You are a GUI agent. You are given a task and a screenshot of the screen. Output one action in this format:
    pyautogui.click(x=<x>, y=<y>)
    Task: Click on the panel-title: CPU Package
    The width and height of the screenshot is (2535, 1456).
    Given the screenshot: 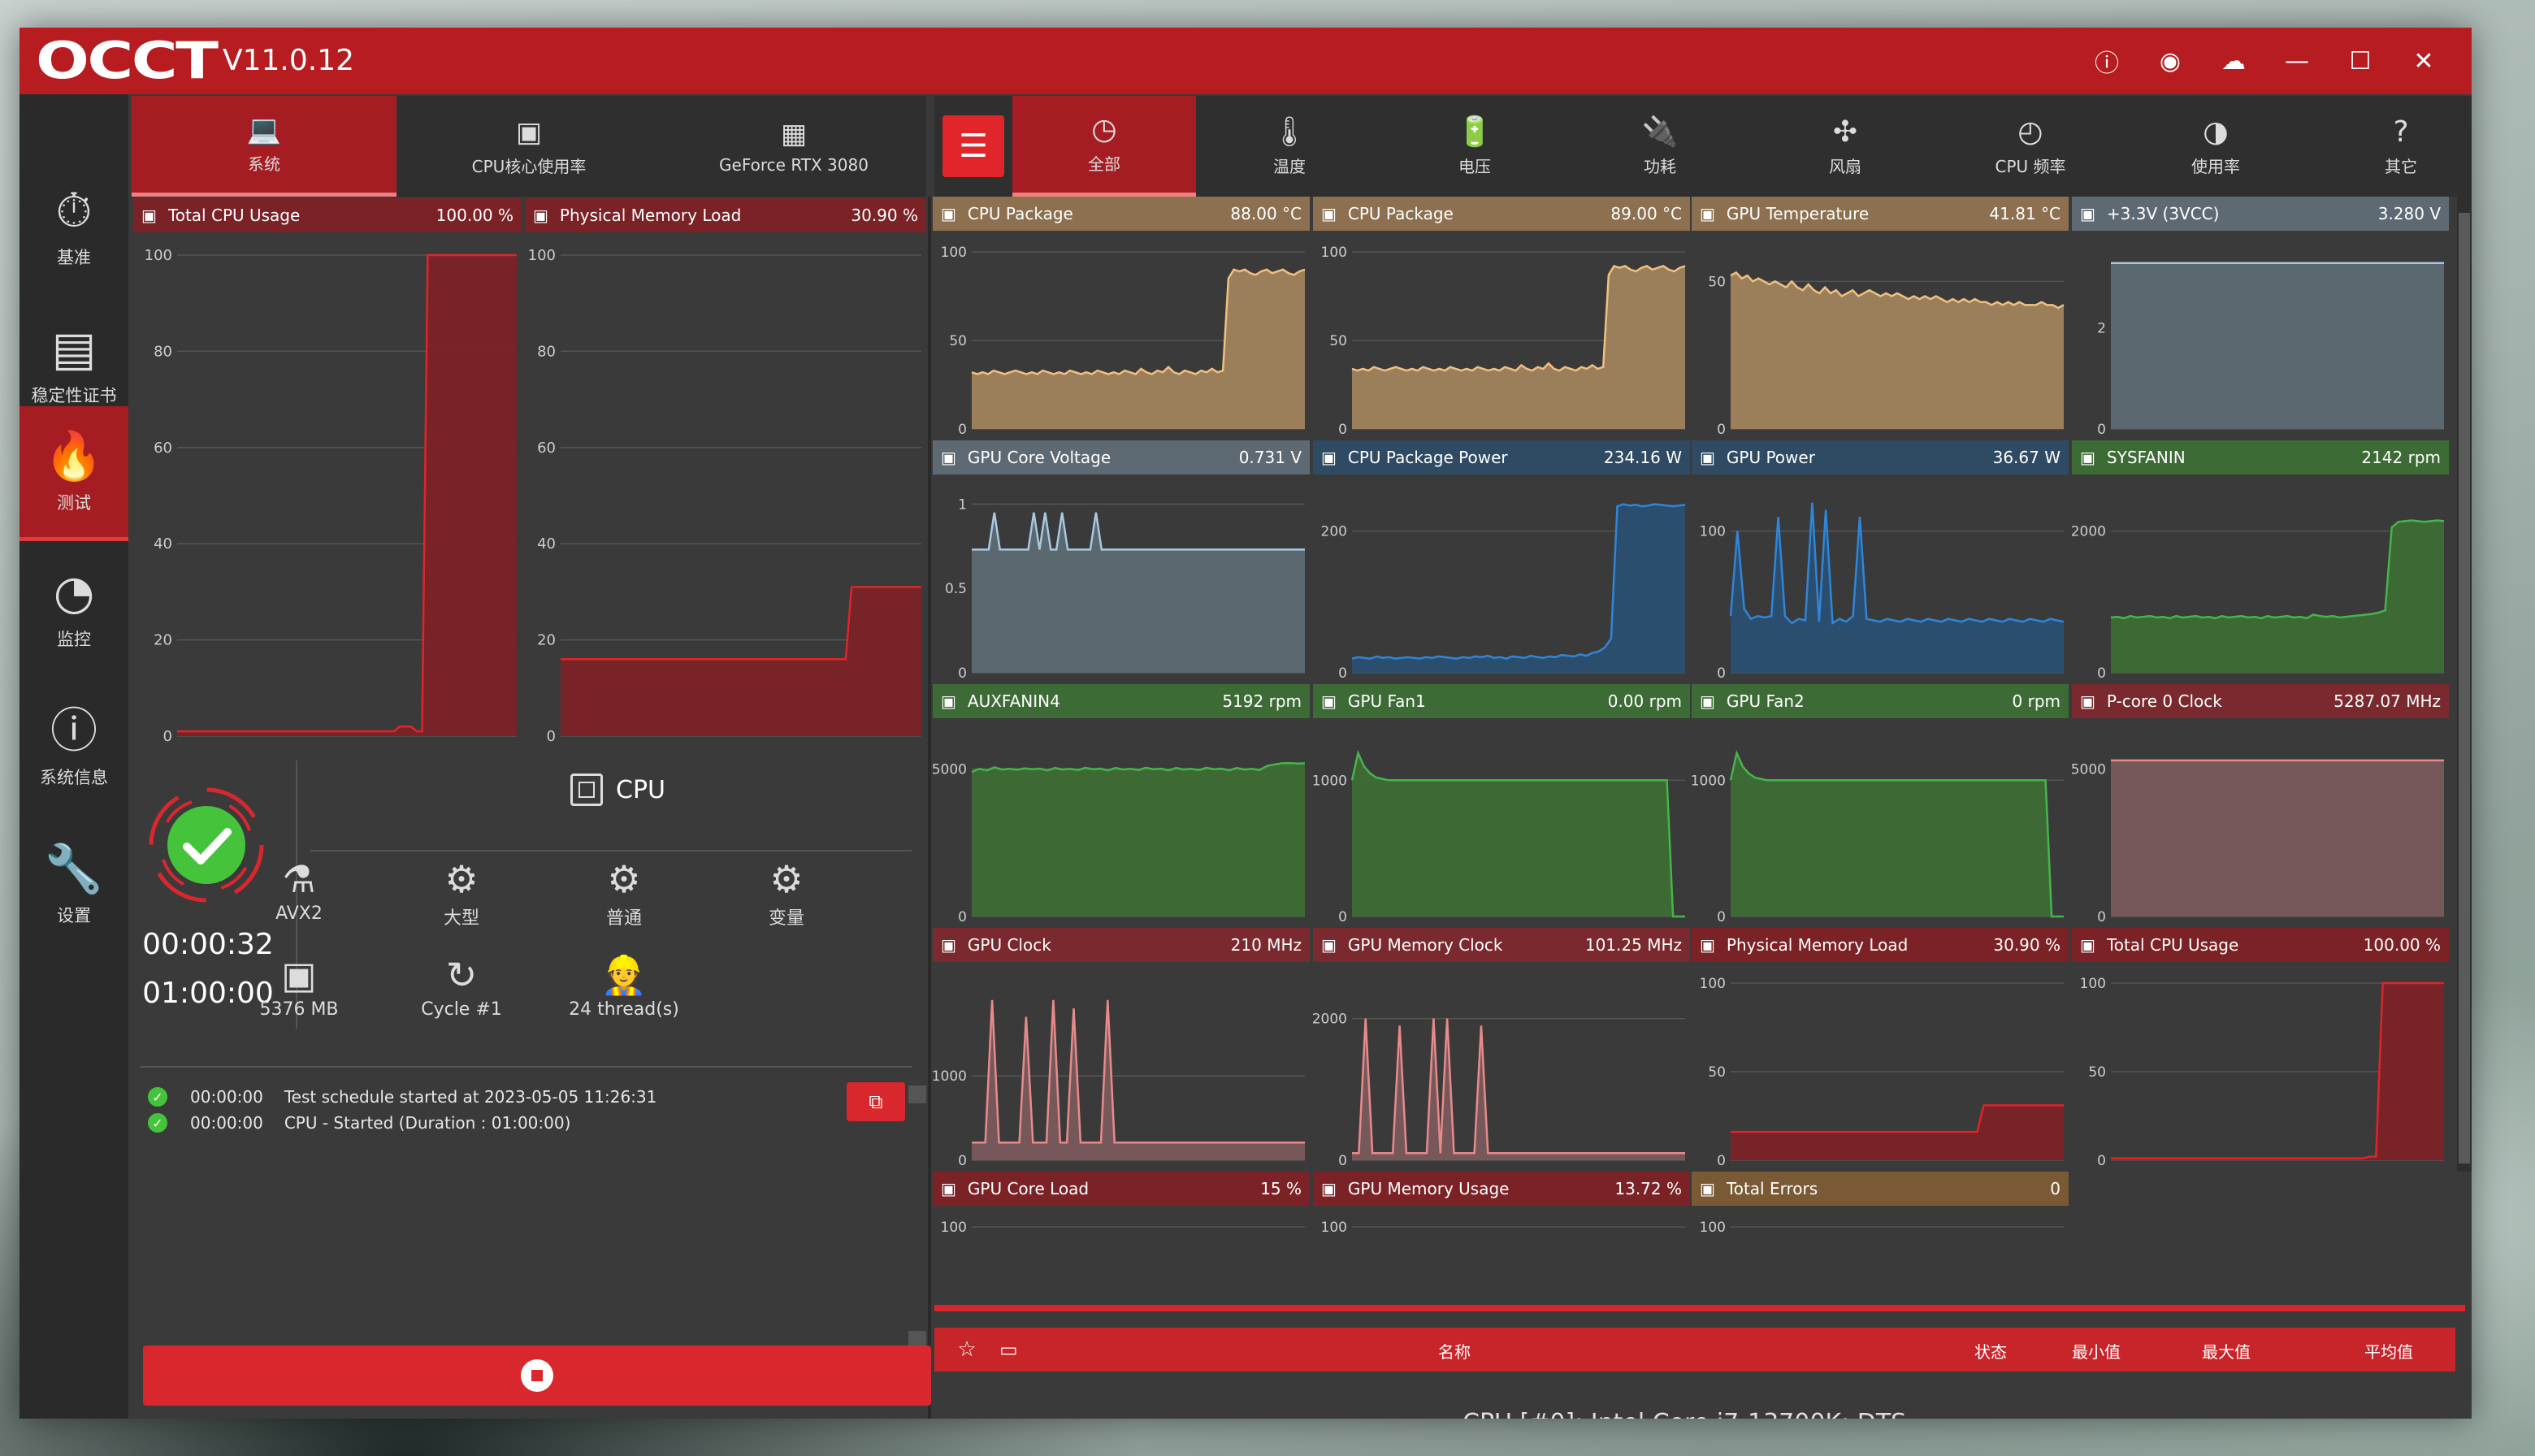 What is the action you would take?
    pyautogui.click(x=1020, y=213)
    